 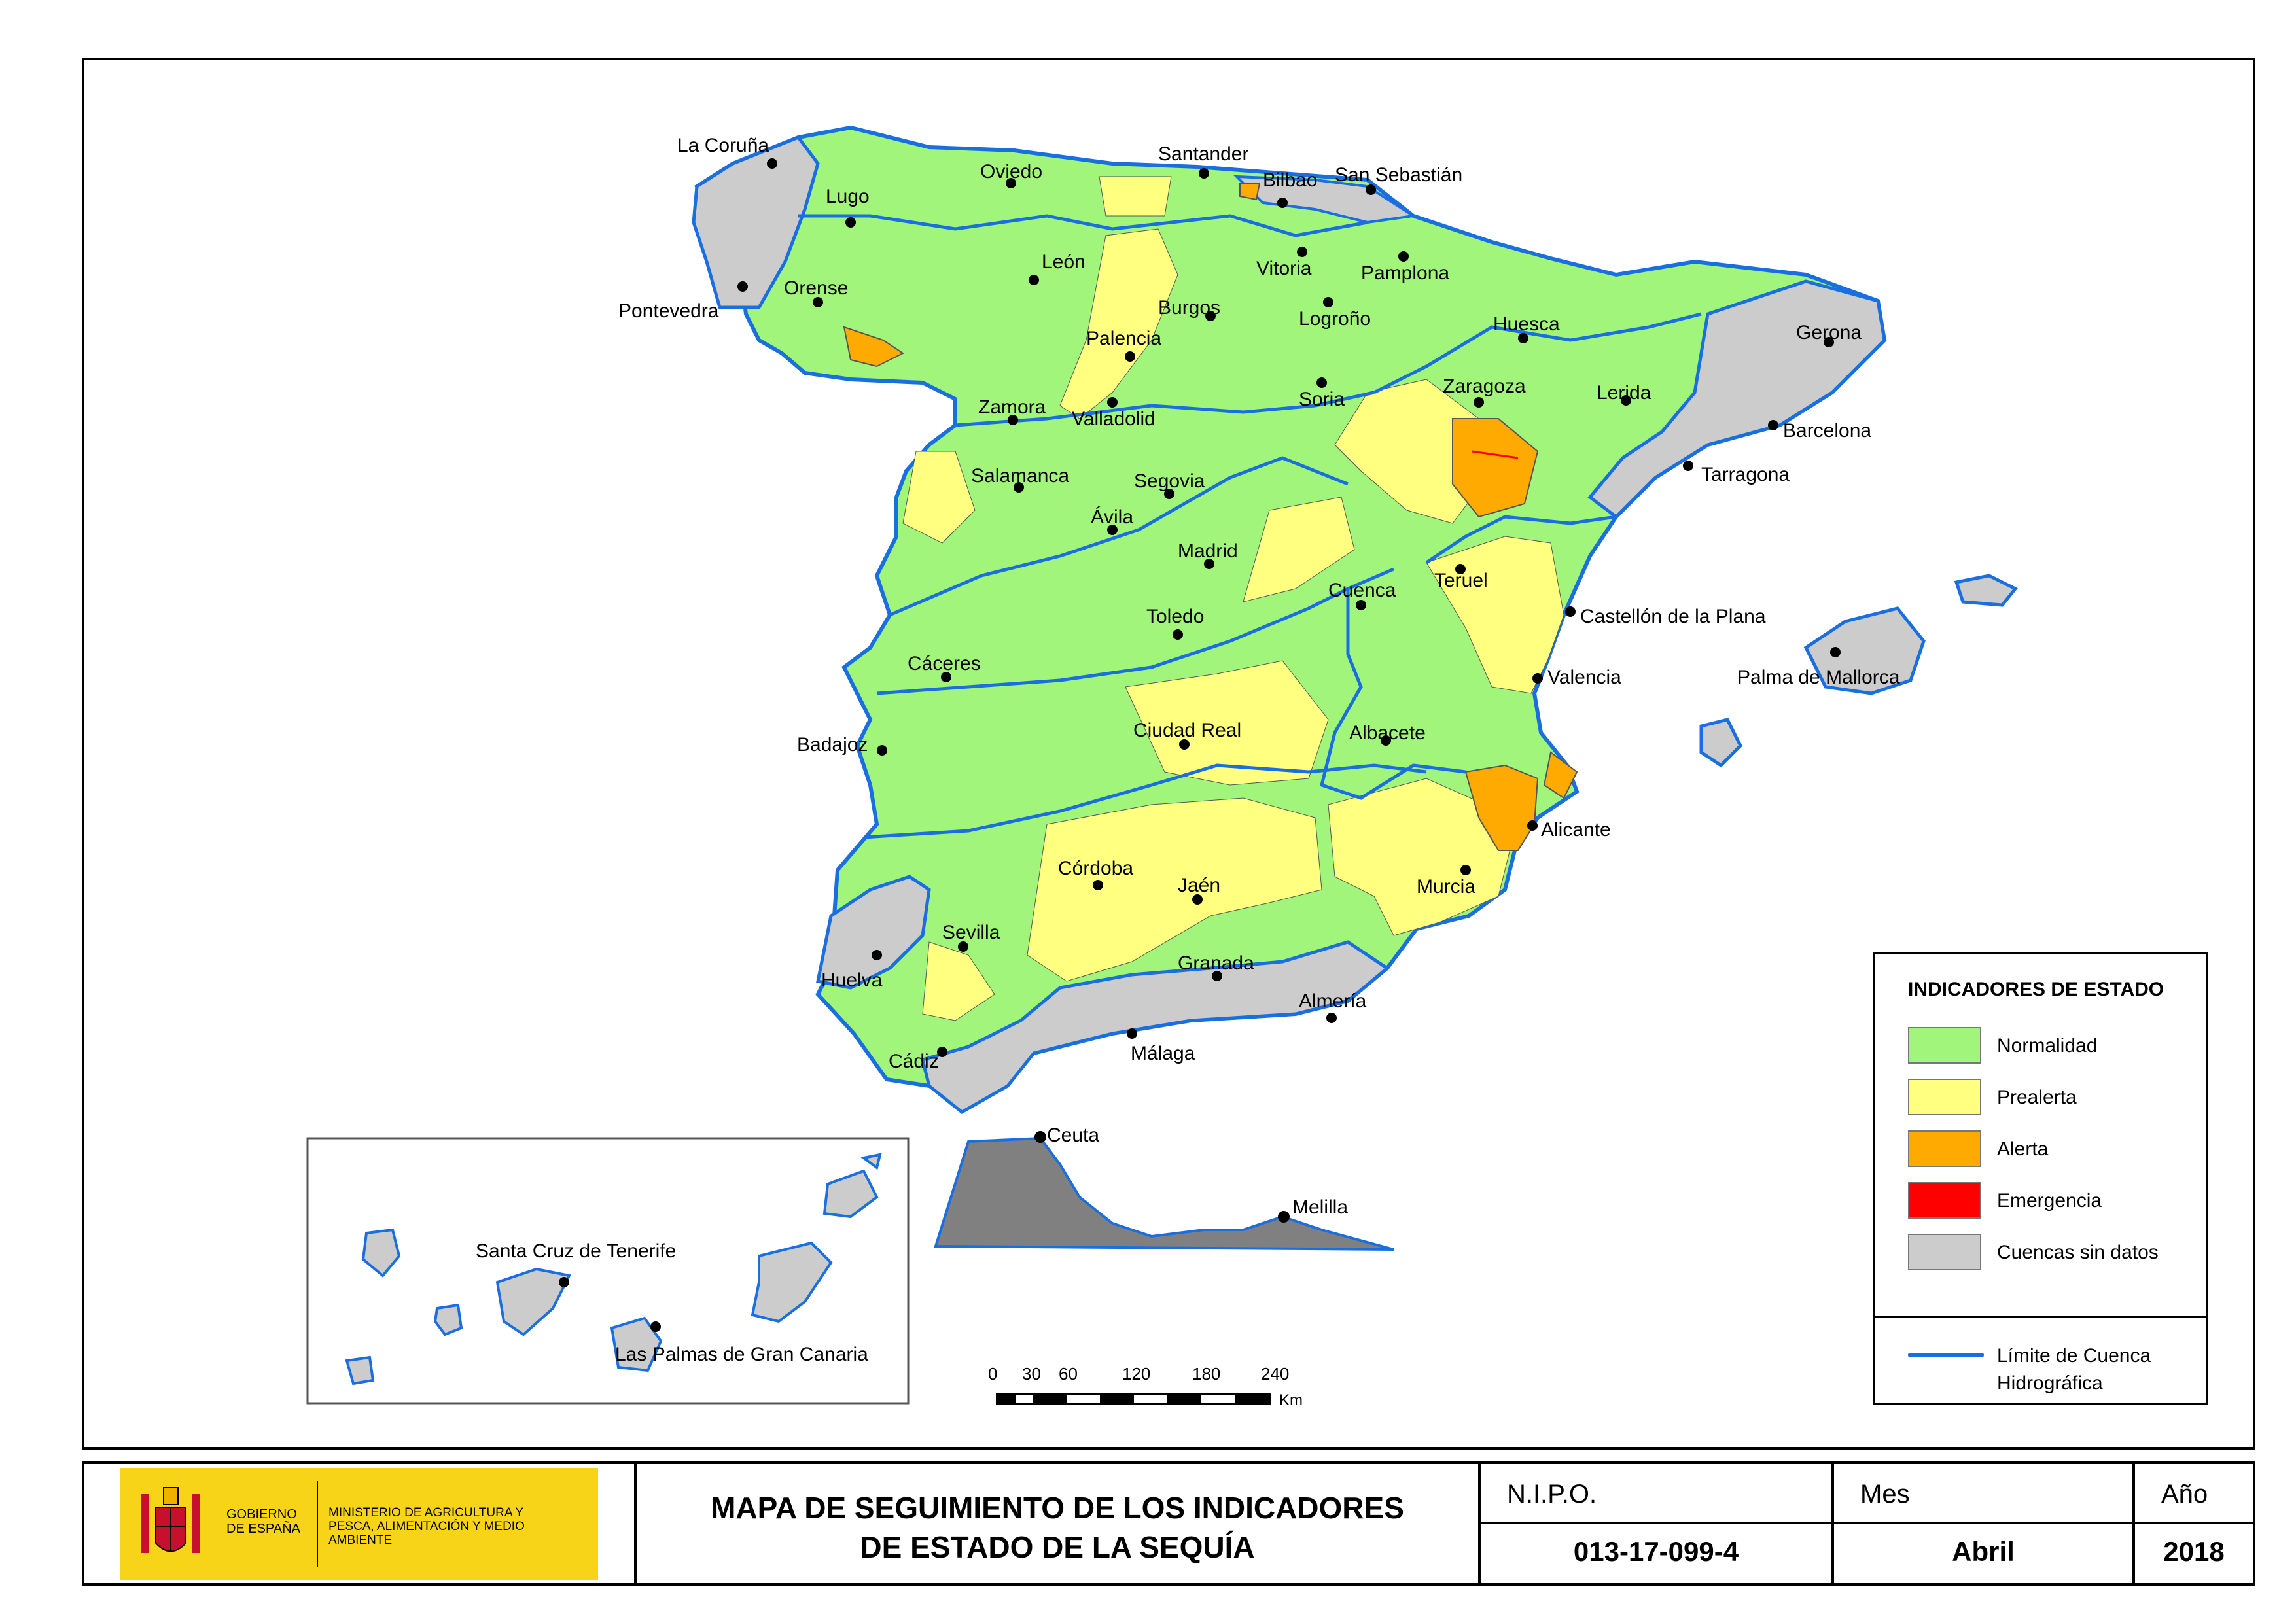 I want to click on nipo-label: N.I.P.O., so click(x=1552, y=1495).